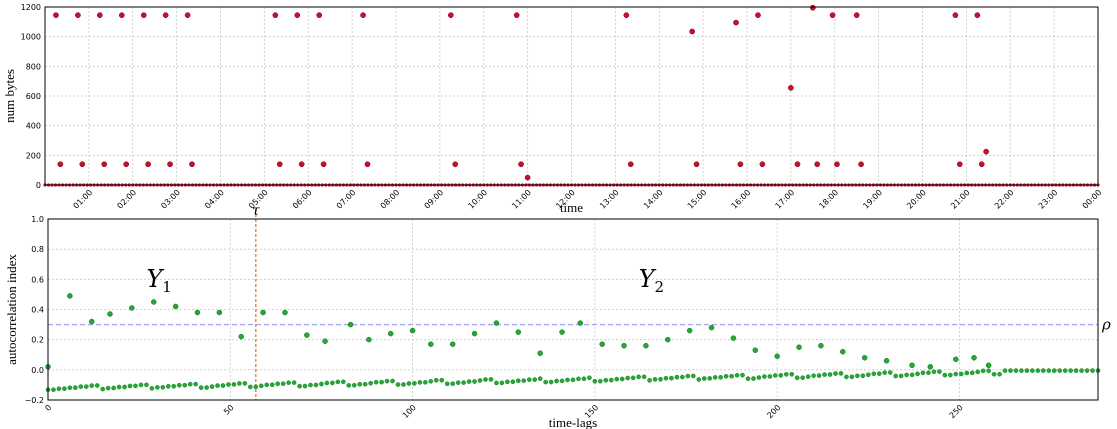  Describe the element at coordinates (741, 199) in the screenshot. I see `top-x-tick-label: 16:00` at that location.